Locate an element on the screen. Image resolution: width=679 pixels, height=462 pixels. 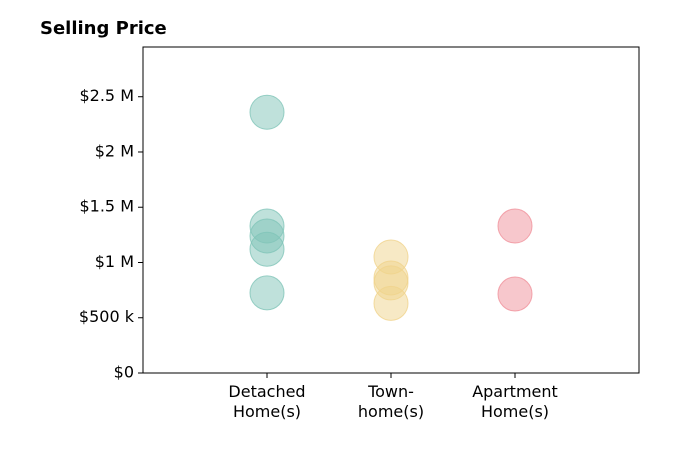
y-tick-label: $0 is located at coordinates (124, 372).